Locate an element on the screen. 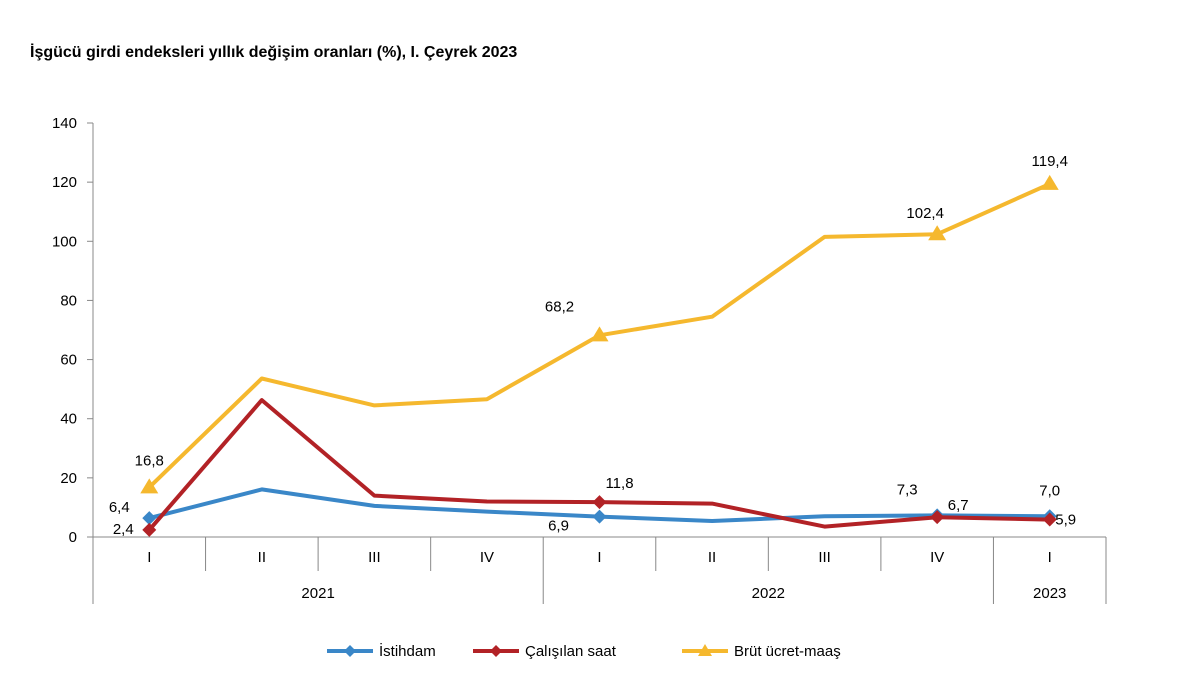 This screenshot has height=687, width=1200. year-label: 2021 is located at coordinates (317, 593).